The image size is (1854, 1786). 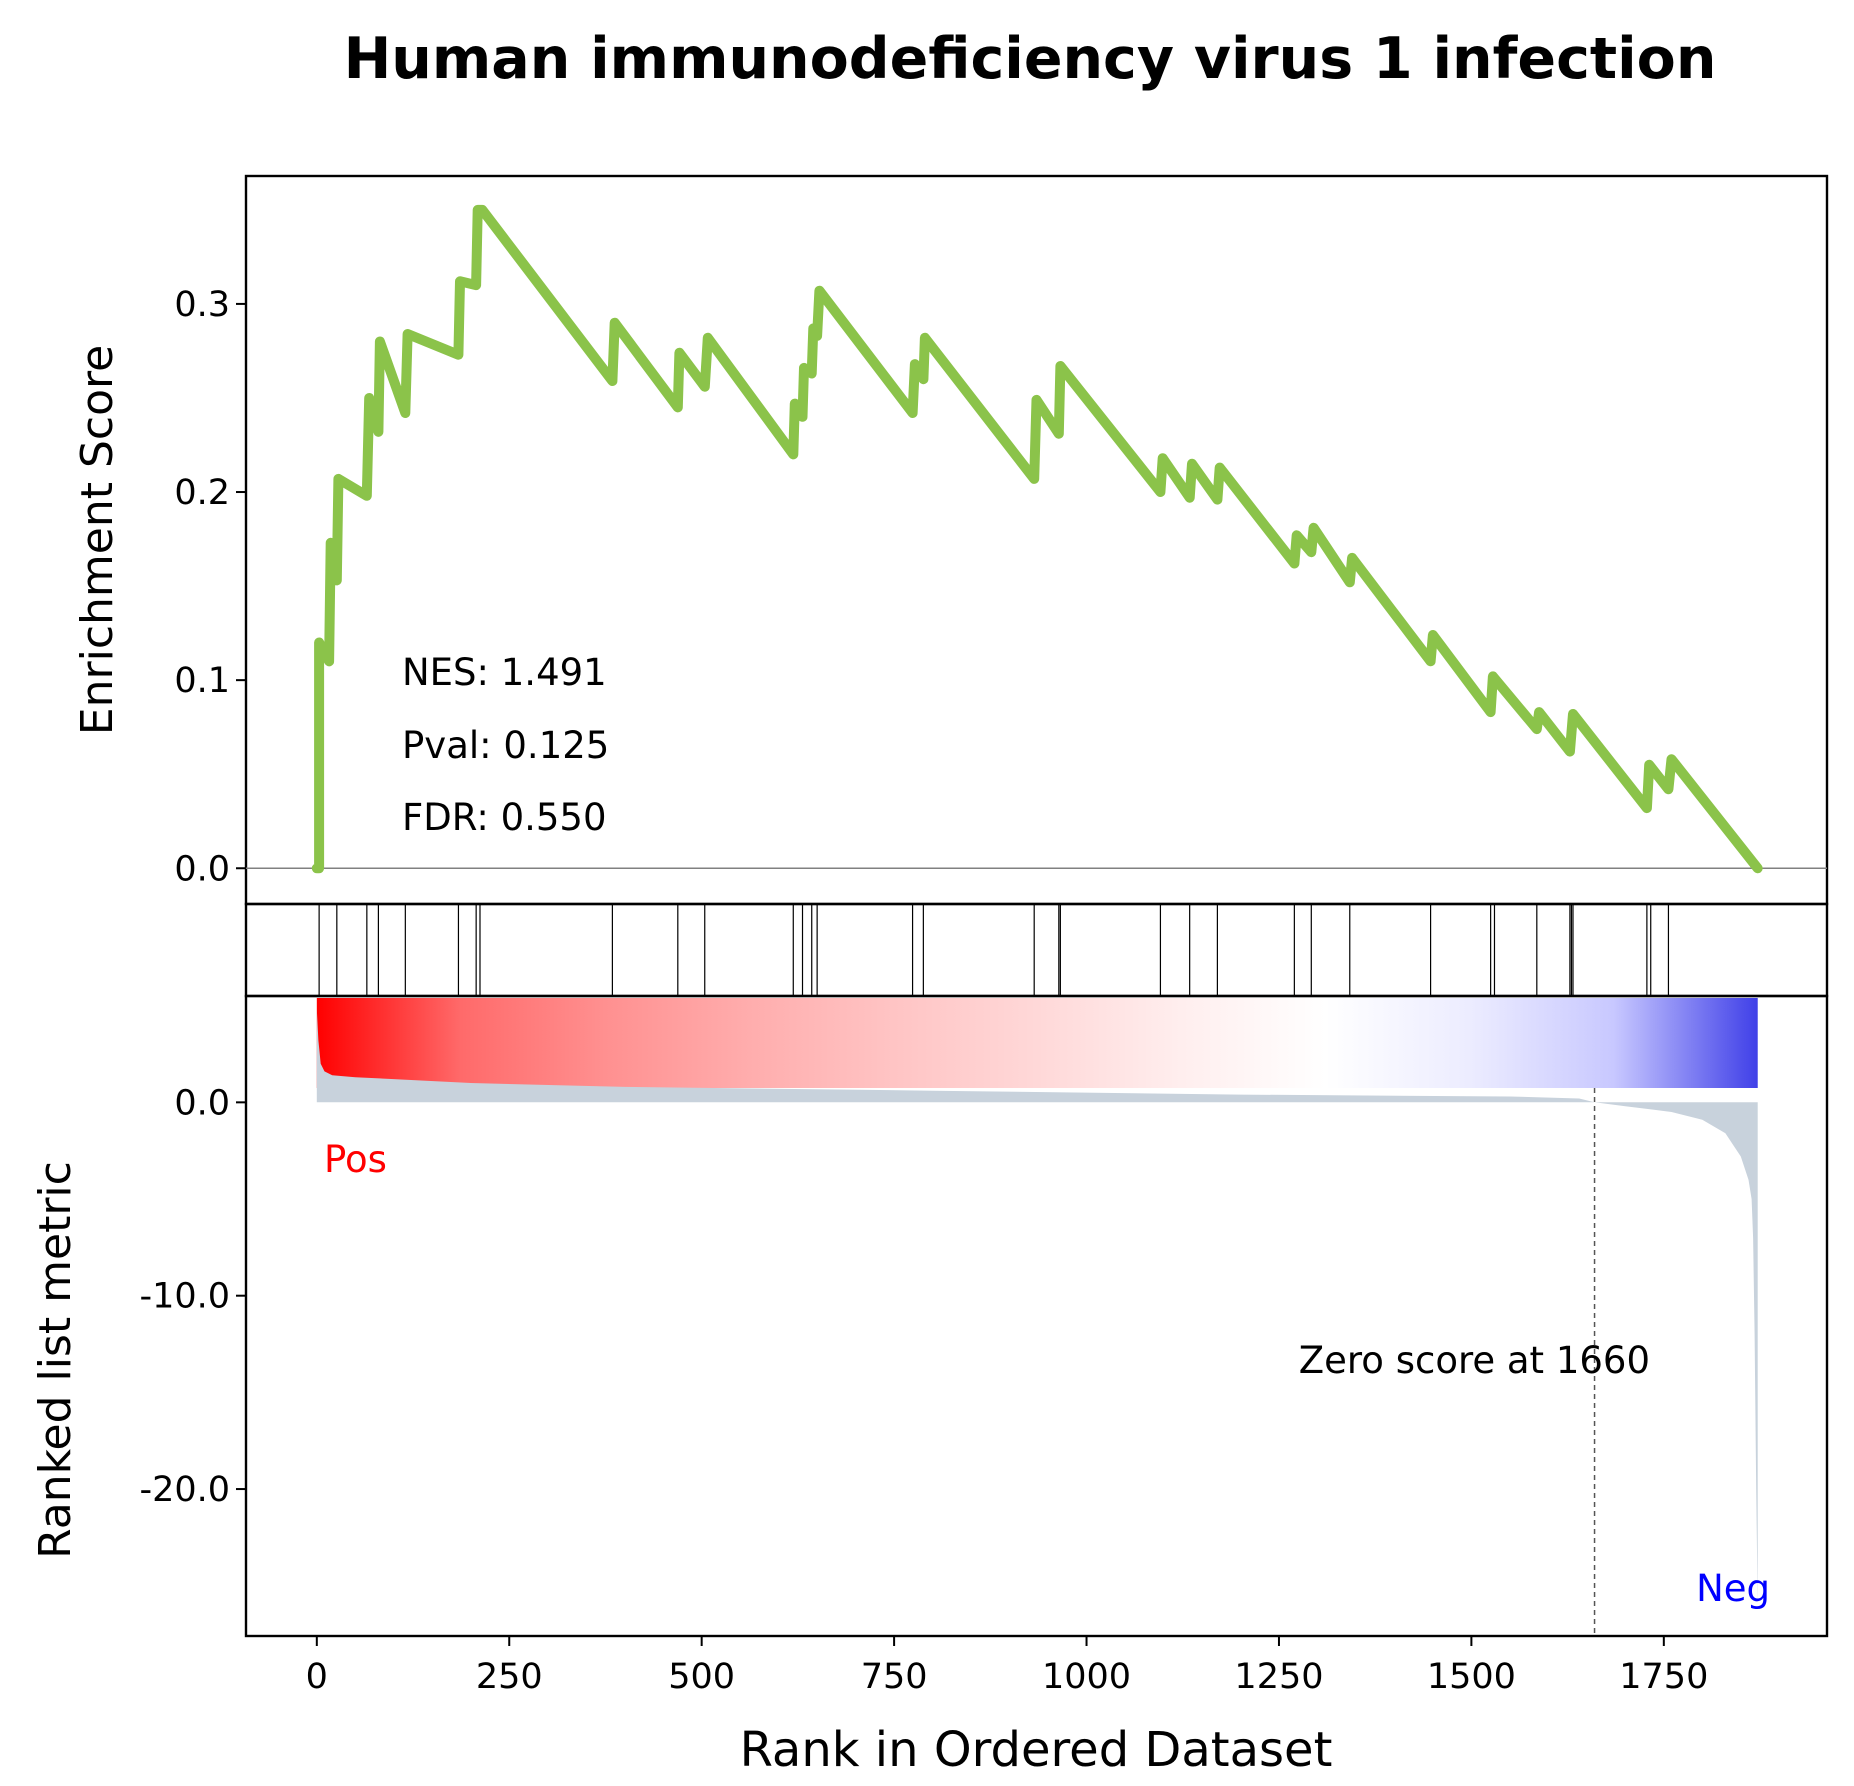 What do you see at coordinates (1036, 1750) in the screenshot?
I see `x-axis-label: Rank in Ordered Dataset` at bounding box center [1036, 1750].